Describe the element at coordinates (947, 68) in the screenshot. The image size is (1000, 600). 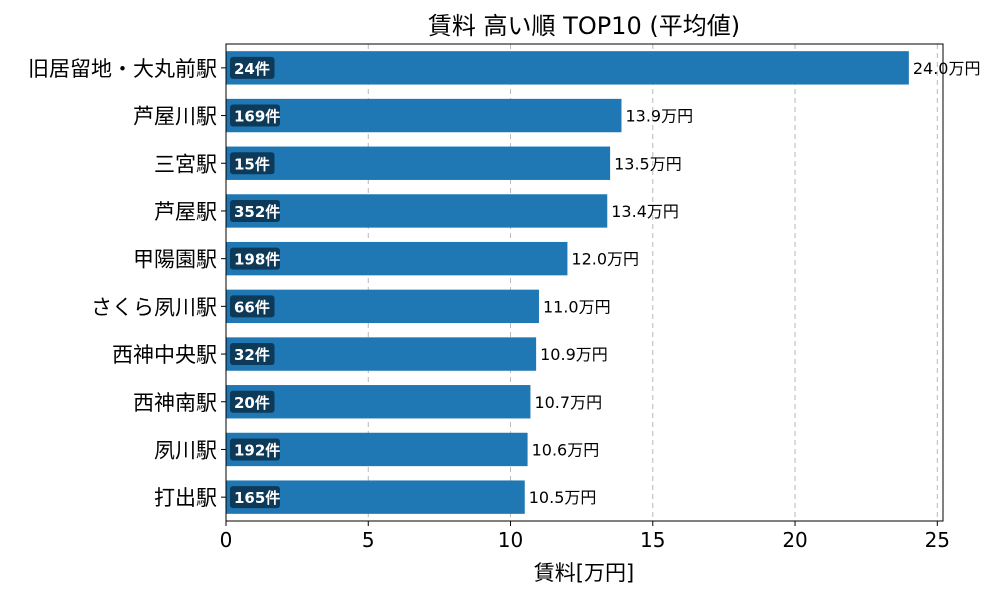
I see `value-label: 24.0万円` at that location.